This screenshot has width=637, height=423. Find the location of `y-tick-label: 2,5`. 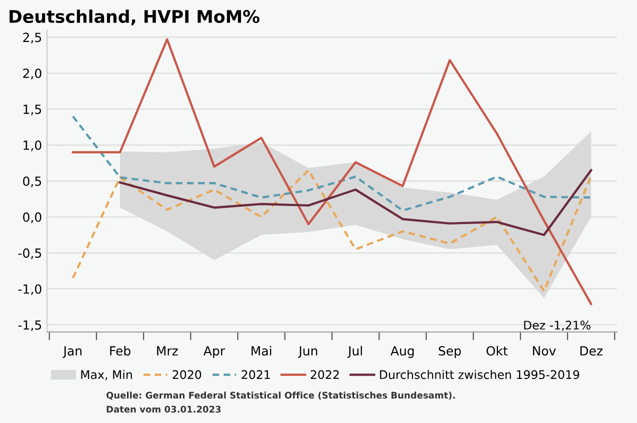

y-tick-label: 2,5 is located at coordinates (32, 38).